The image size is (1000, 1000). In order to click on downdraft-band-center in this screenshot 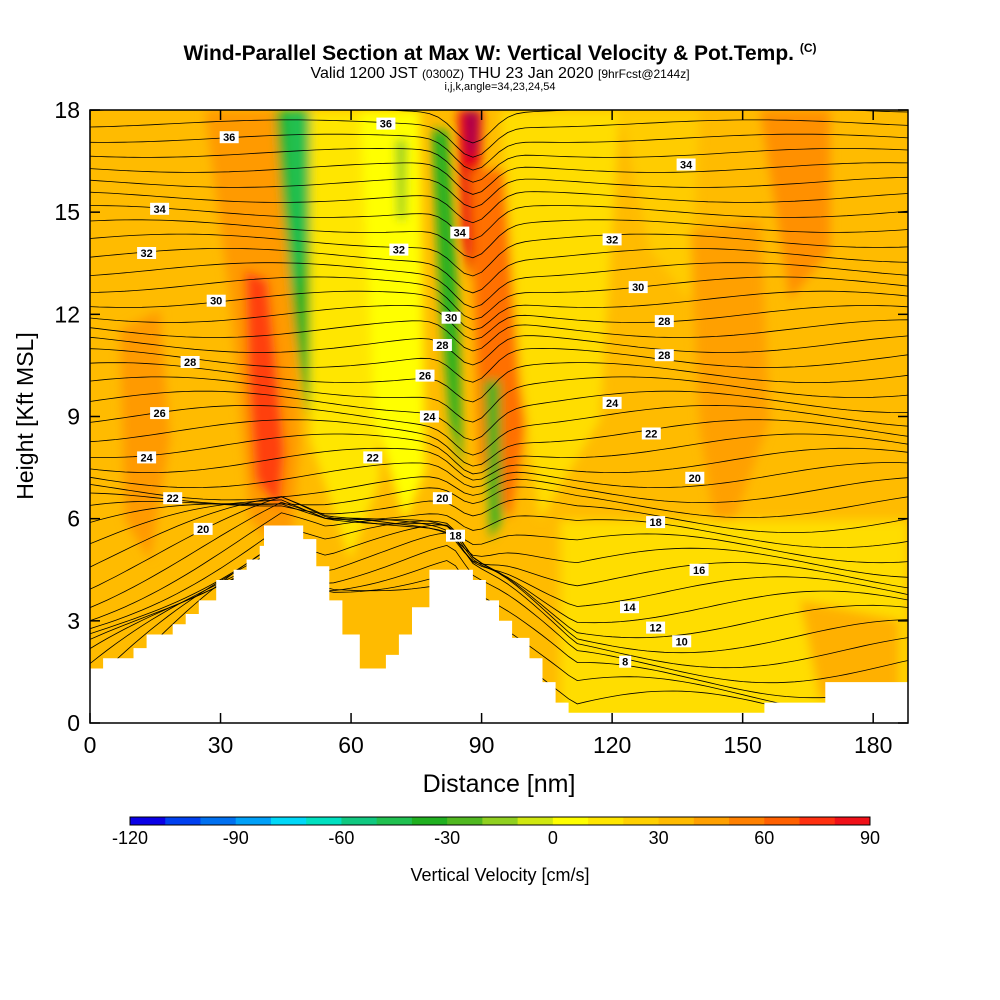, I will do `click(447, 300)`.